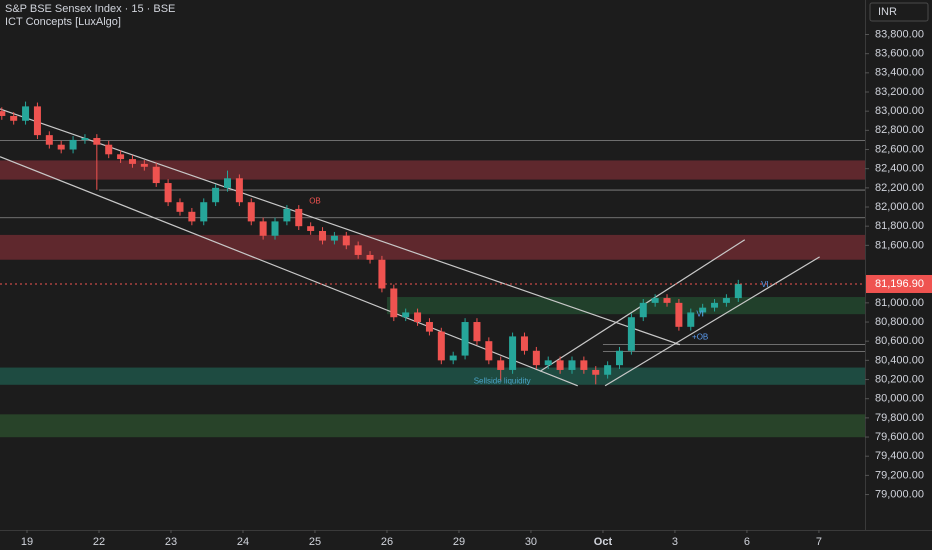  I want to click on y-tick-label: 79,200.00, so click(899, 475).